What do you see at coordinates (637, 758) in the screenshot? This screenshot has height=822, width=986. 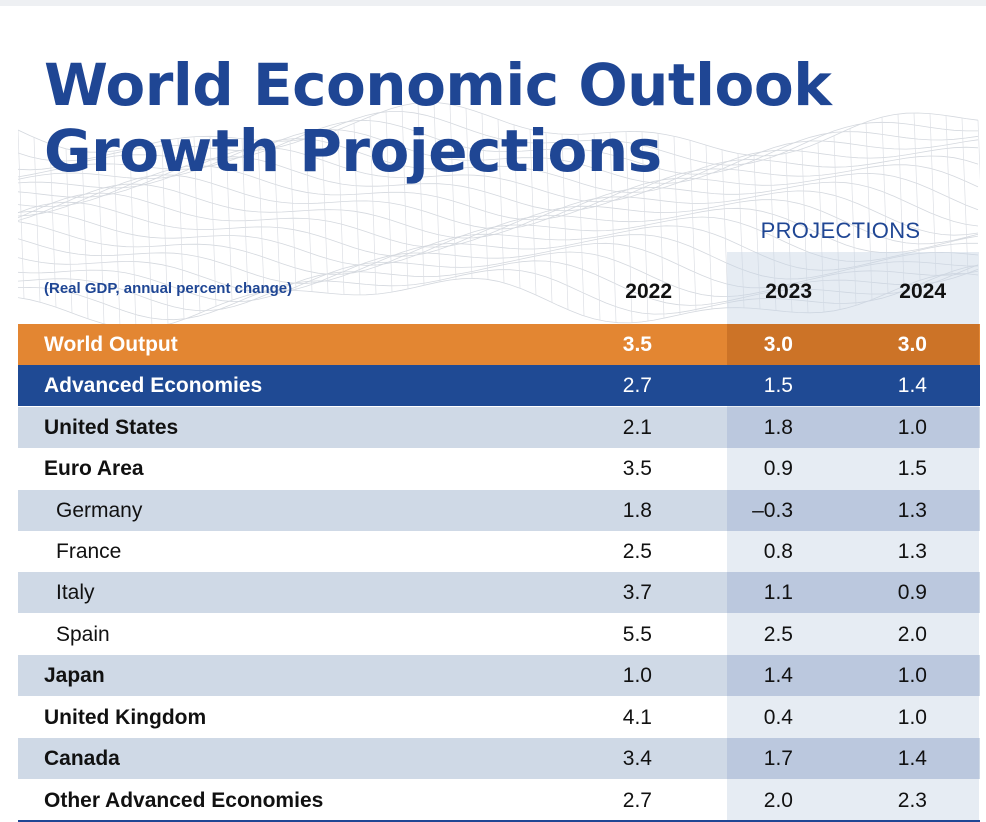 I see `value-cell-2022: 3.4` at bounding box center [637, 758].